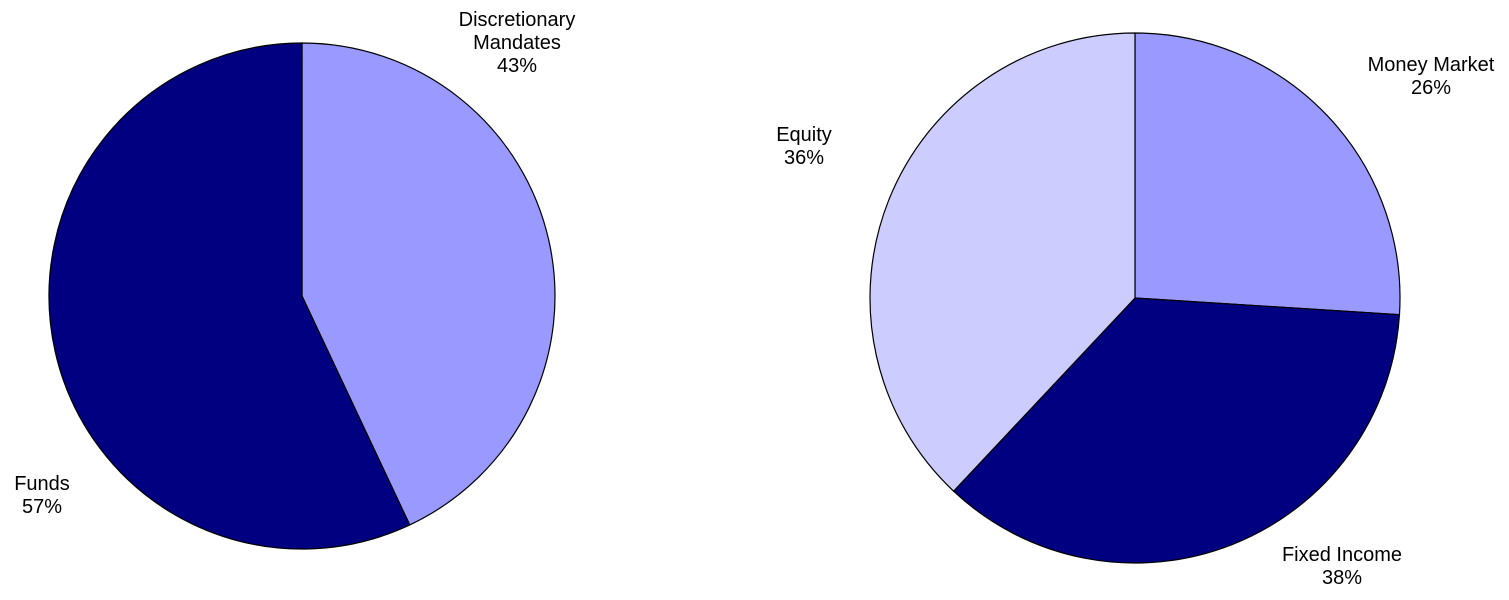 This screenshot has width=1509, height=600. What do you see at coordinates (517, 20) in the screenshot?
I see `slice-category-label: Discretionary` at bounding box center [517, 20].